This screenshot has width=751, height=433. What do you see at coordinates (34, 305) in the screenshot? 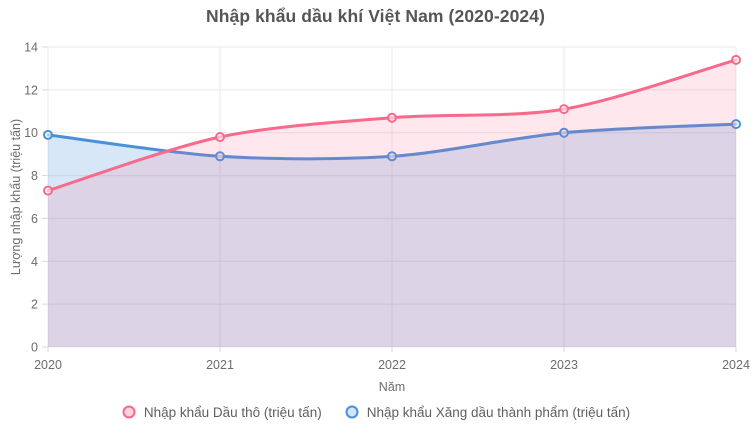
I see `y-tick-label: 2` at bounding box center [34, 305].